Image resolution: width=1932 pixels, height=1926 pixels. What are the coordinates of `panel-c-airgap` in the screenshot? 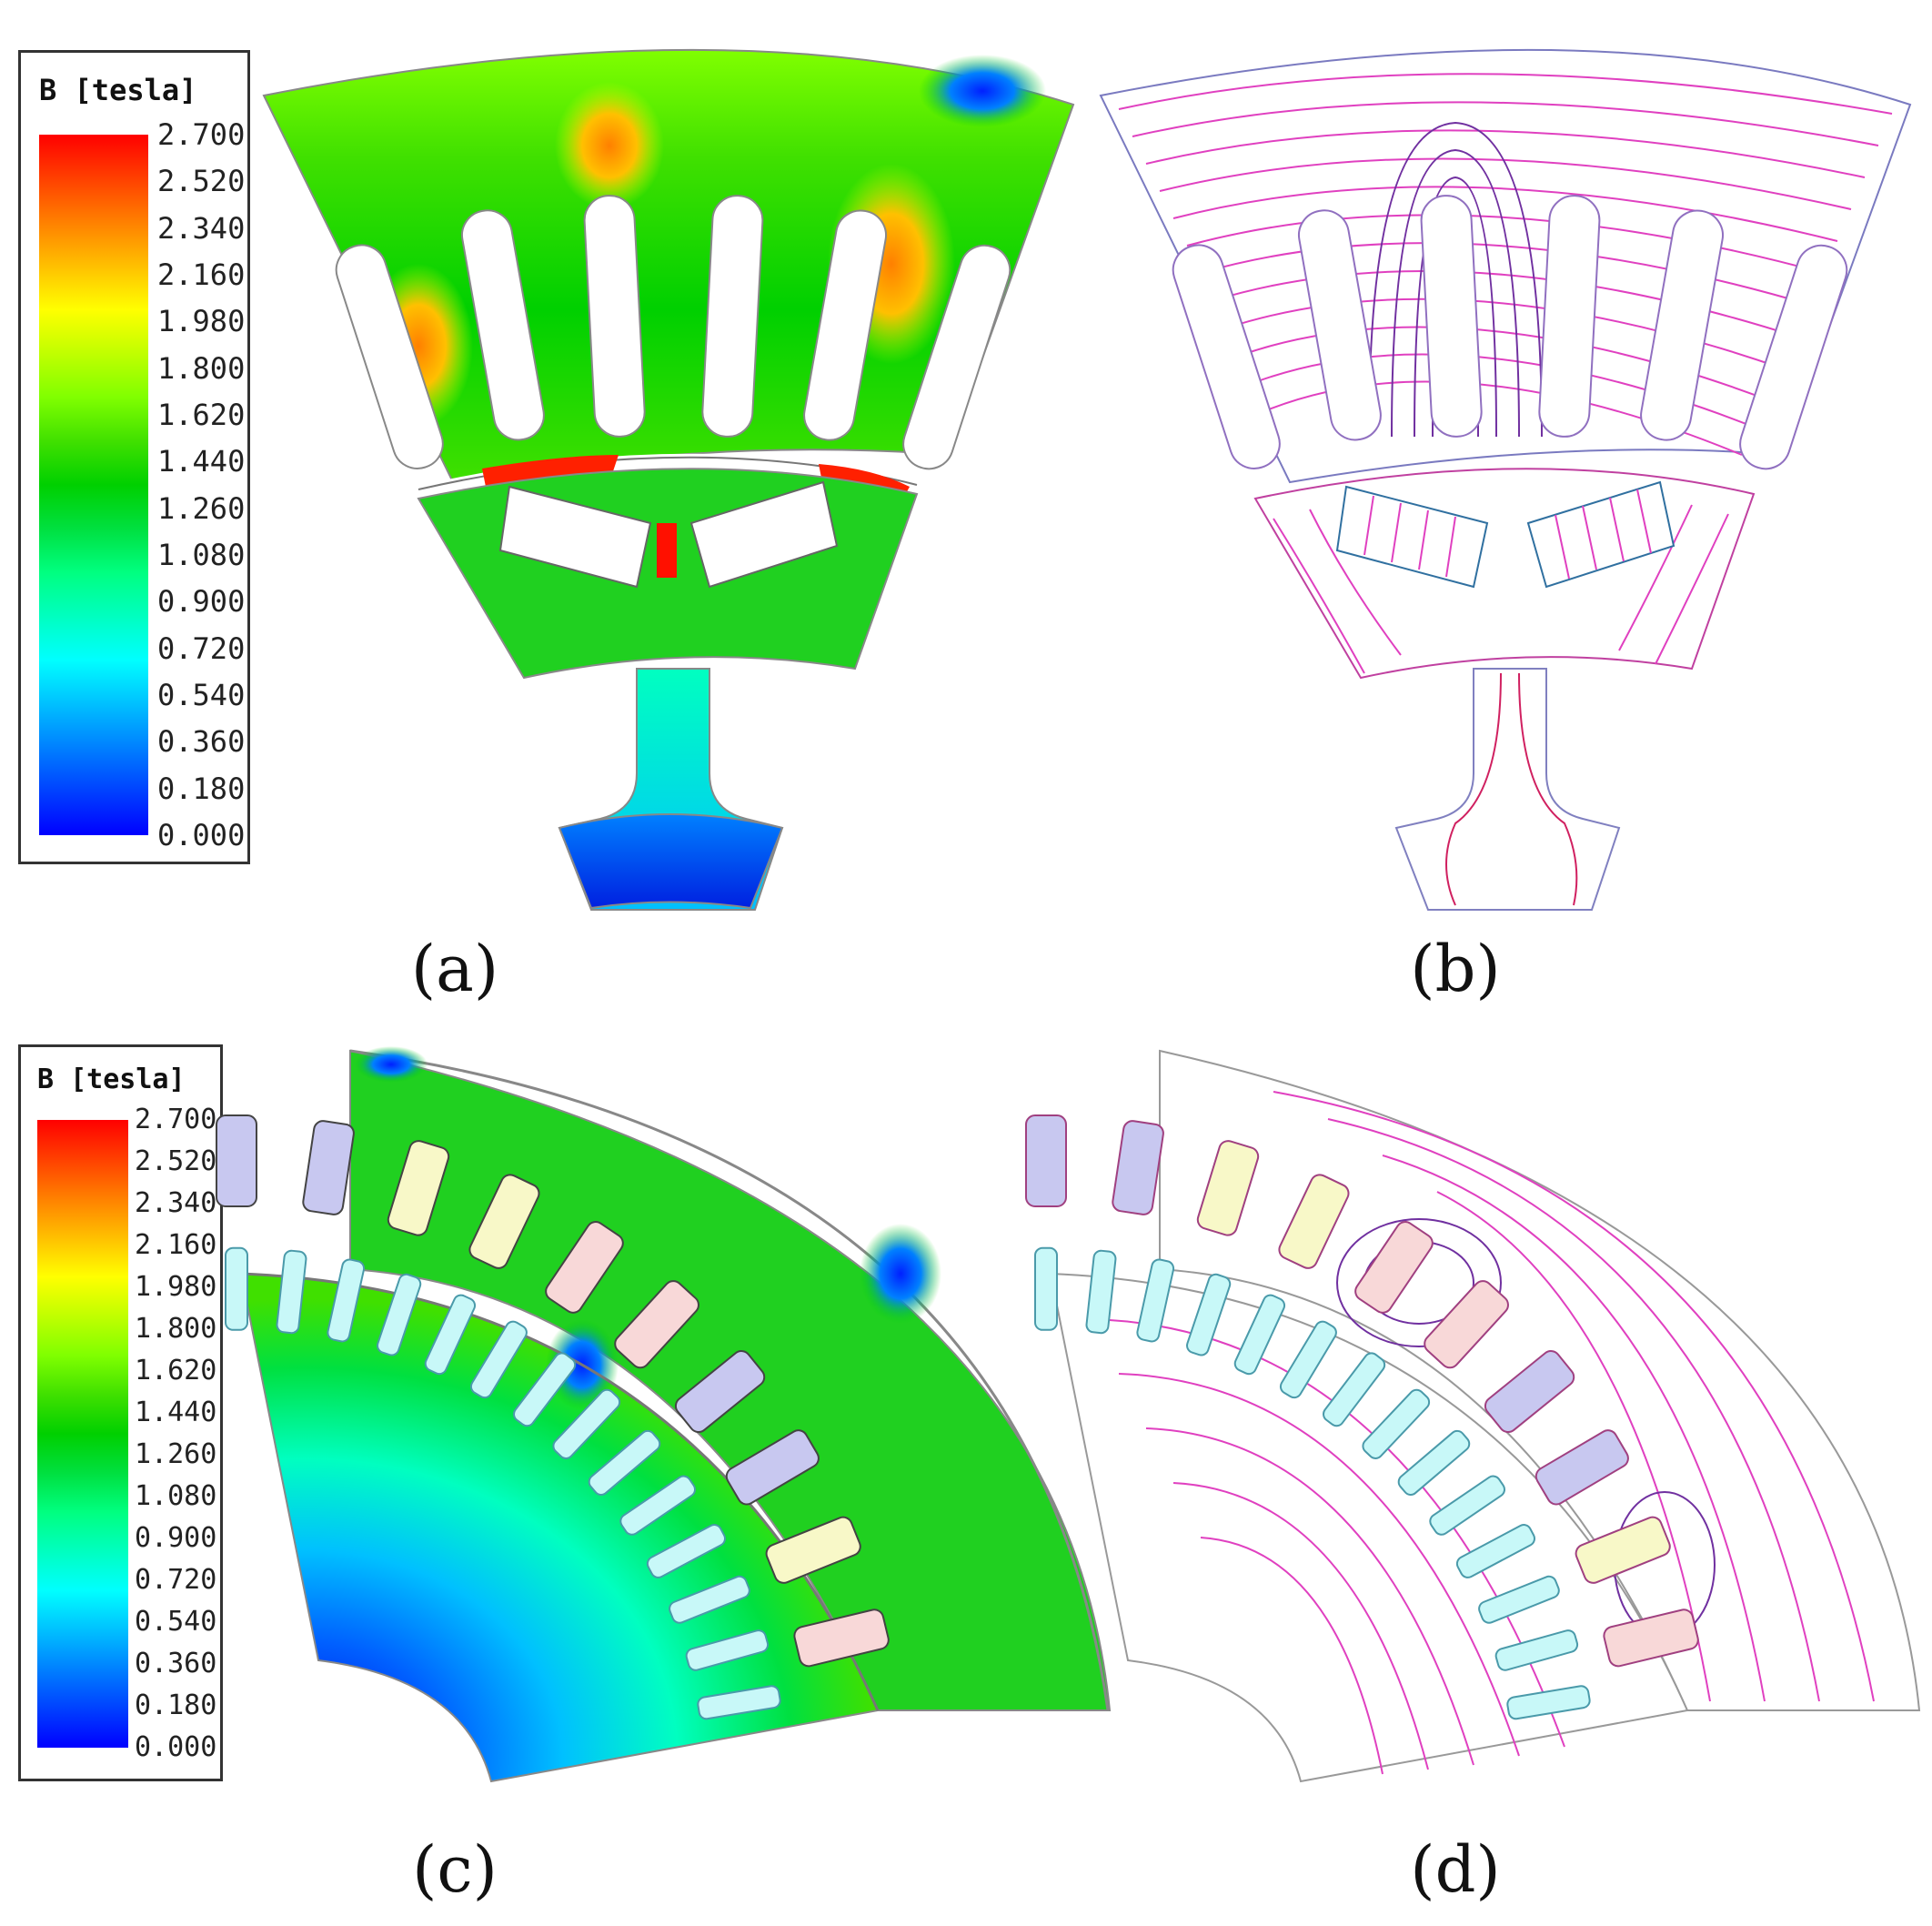 It's located at (560, 1491).